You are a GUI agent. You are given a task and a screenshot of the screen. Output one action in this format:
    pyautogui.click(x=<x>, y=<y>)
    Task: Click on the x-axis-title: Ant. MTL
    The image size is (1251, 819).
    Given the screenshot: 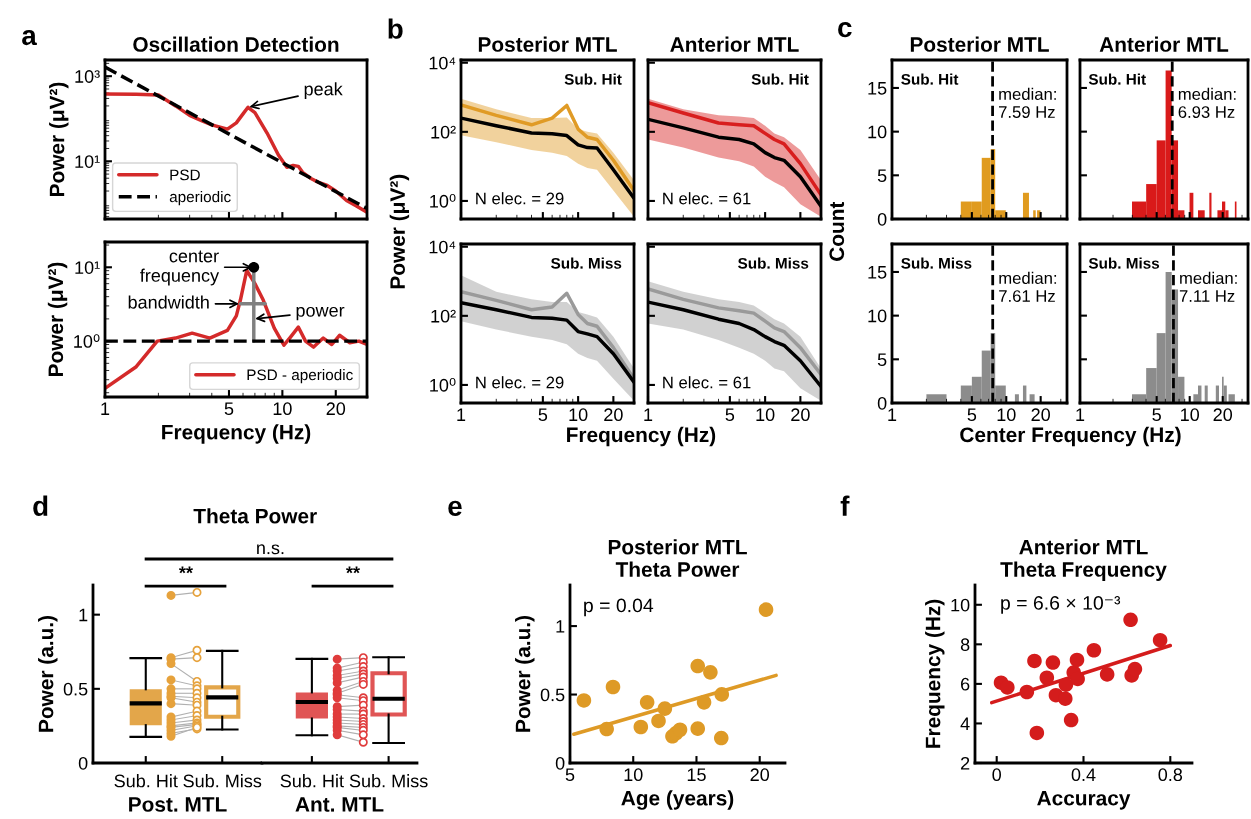 What is the action you would take?
    pyautogui.click(x=339, y=804)
    